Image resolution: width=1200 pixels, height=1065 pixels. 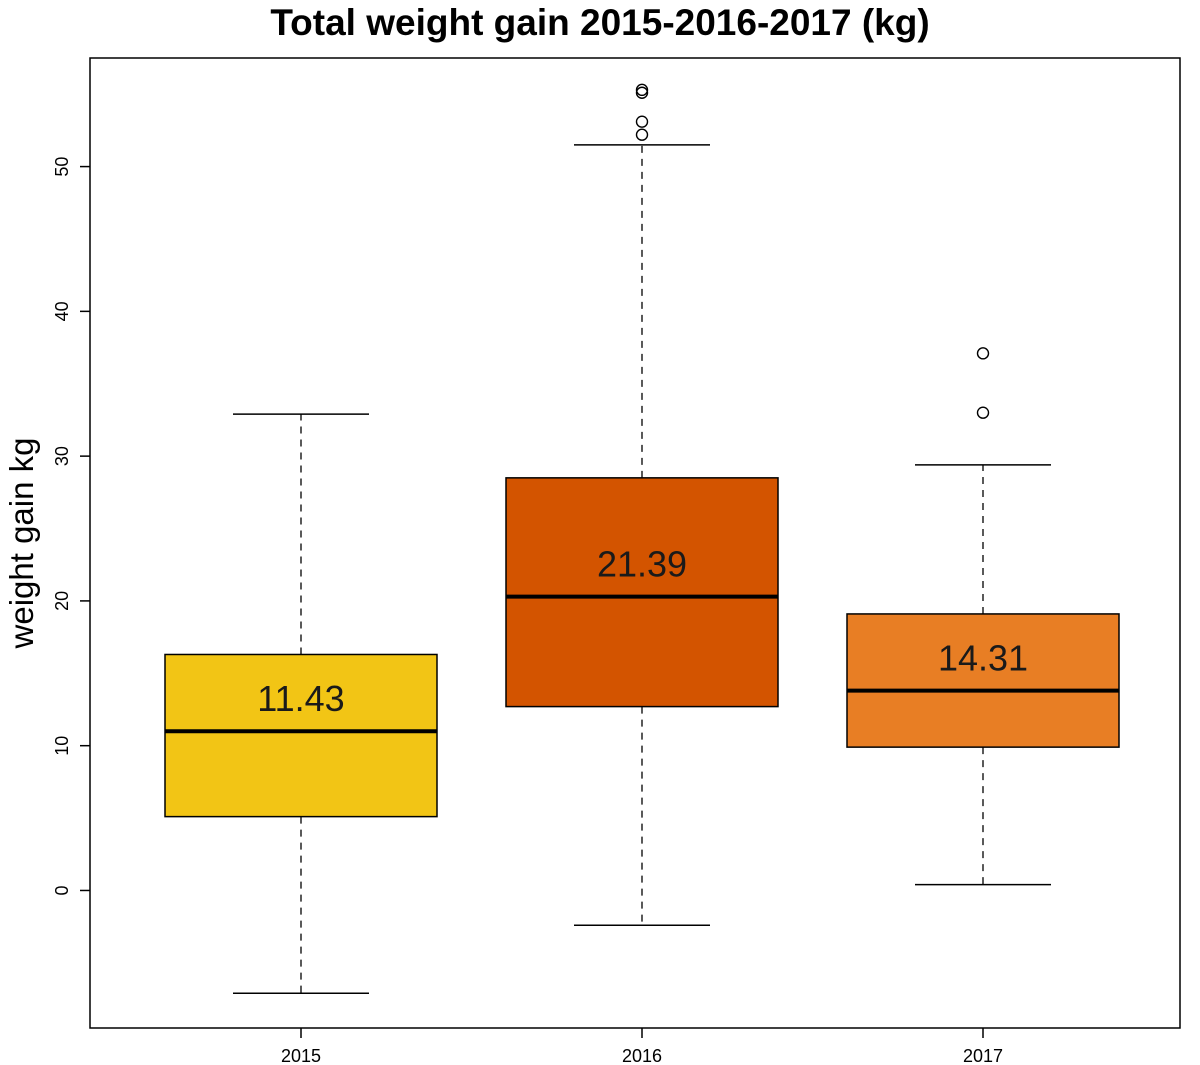 What do you see at coordinates (983, 680) in the screenshot?
I see `iqr-box-2017` at bounding box center [983, 680].